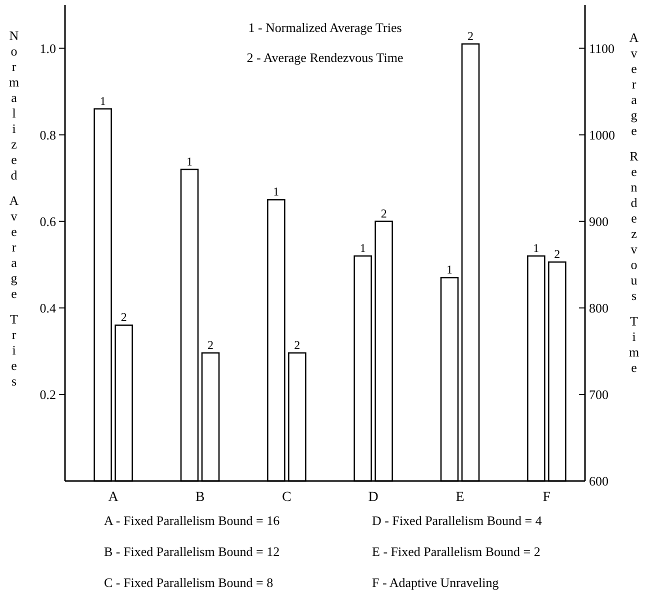 This screenshot has width=652, height=598. Describe the element at coordinates (48, 394) in the screenshot. I see `y-tick-label: 0.2` at that location.